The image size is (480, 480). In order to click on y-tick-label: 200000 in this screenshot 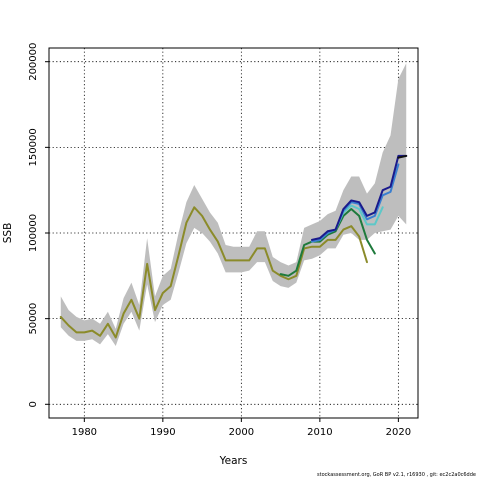, I will do `click(33, 62)`.